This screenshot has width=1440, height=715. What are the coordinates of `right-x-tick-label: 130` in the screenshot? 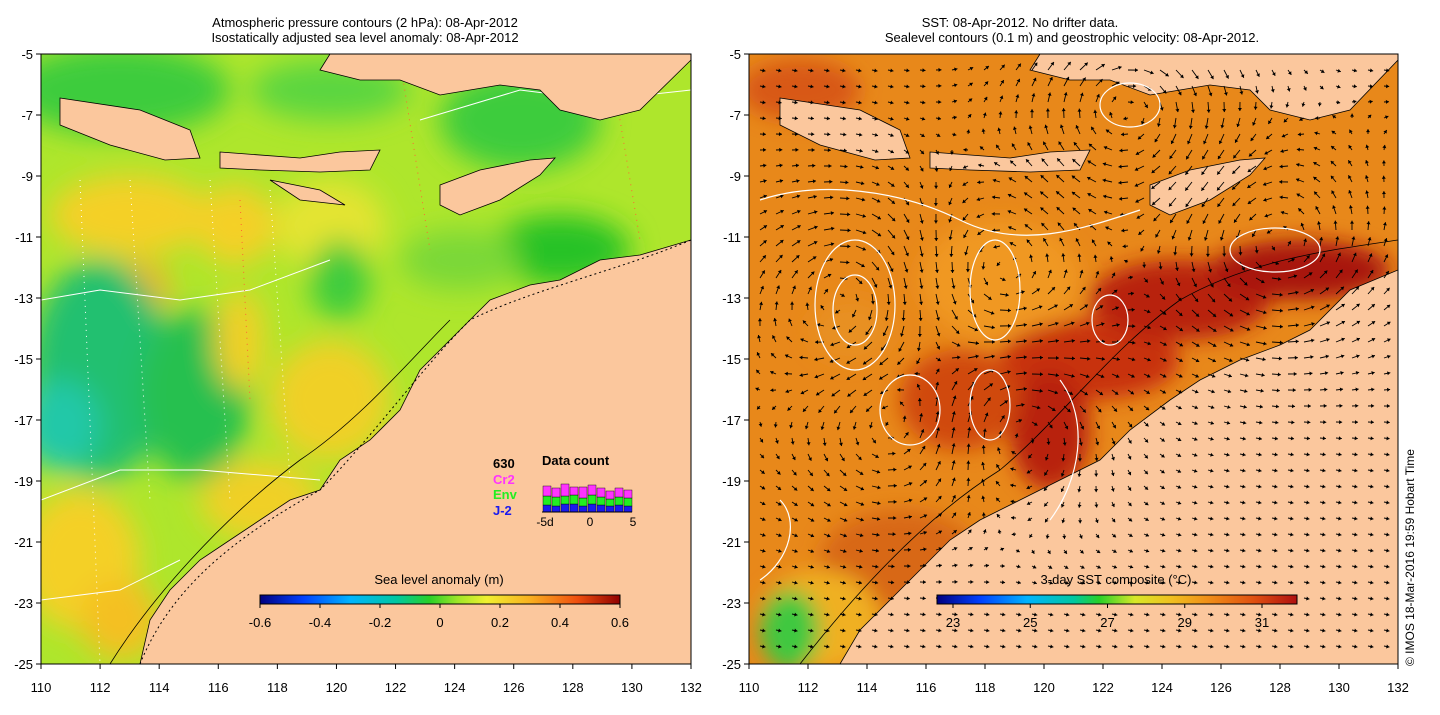 It's located at (1339, 687).